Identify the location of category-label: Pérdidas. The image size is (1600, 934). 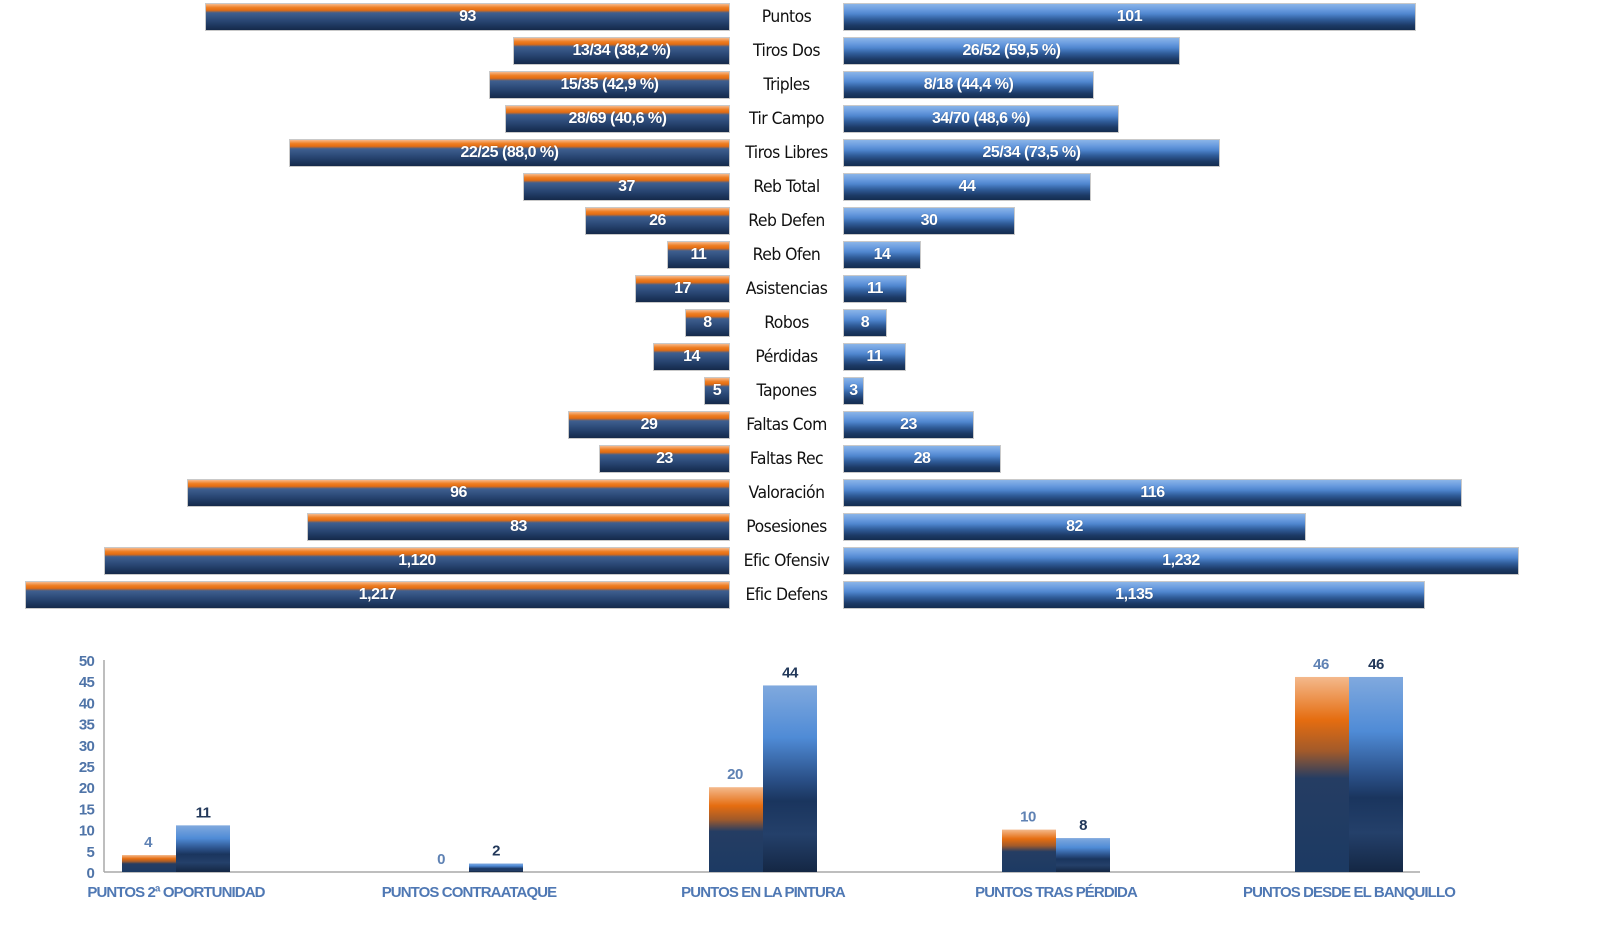
(786, 357).